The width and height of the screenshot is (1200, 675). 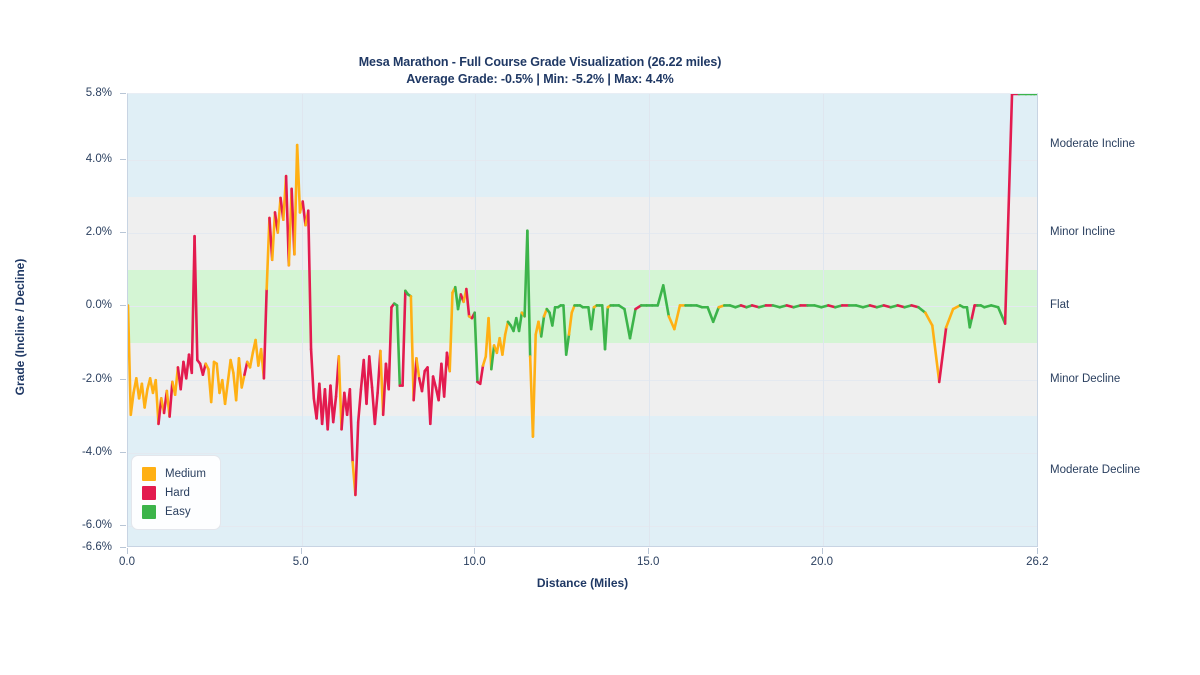 I want to click on x-axis-tick-label: 20.0, so click(x=822, y=562).